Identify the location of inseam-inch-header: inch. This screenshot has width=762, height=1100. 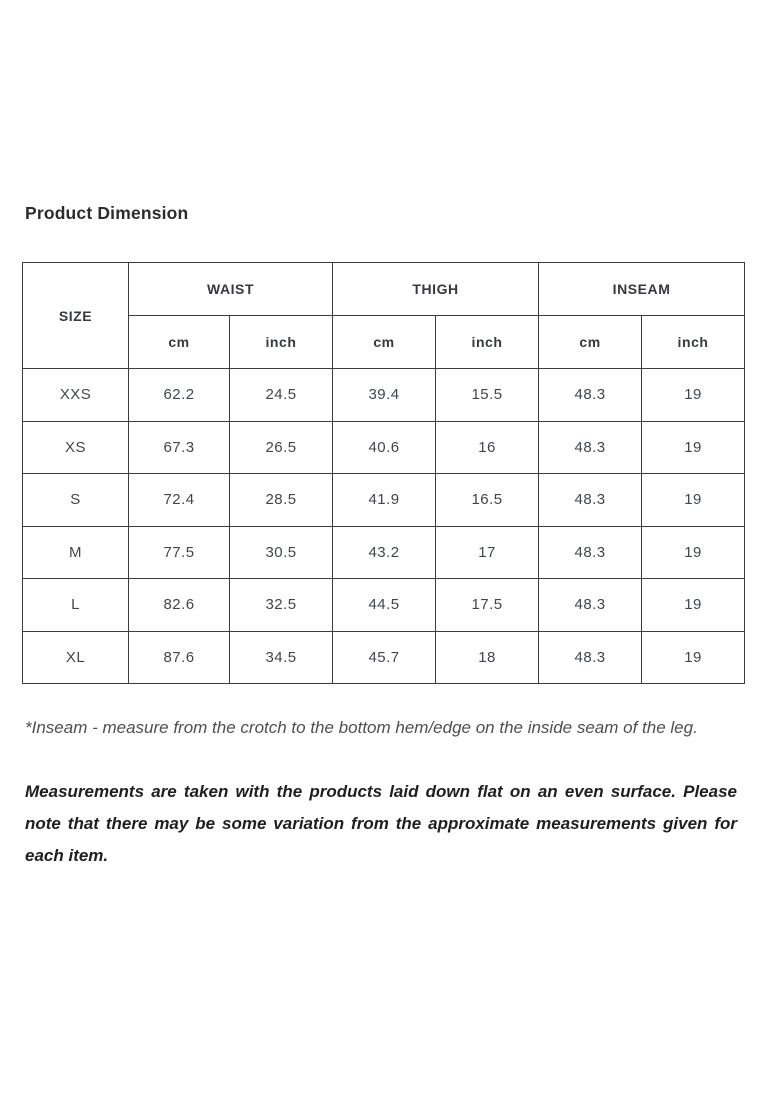
(693, 342).